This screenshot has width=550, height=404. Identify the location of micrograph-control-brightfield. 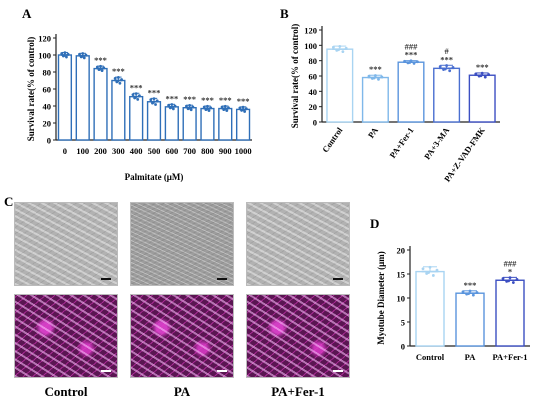
(66, 244).